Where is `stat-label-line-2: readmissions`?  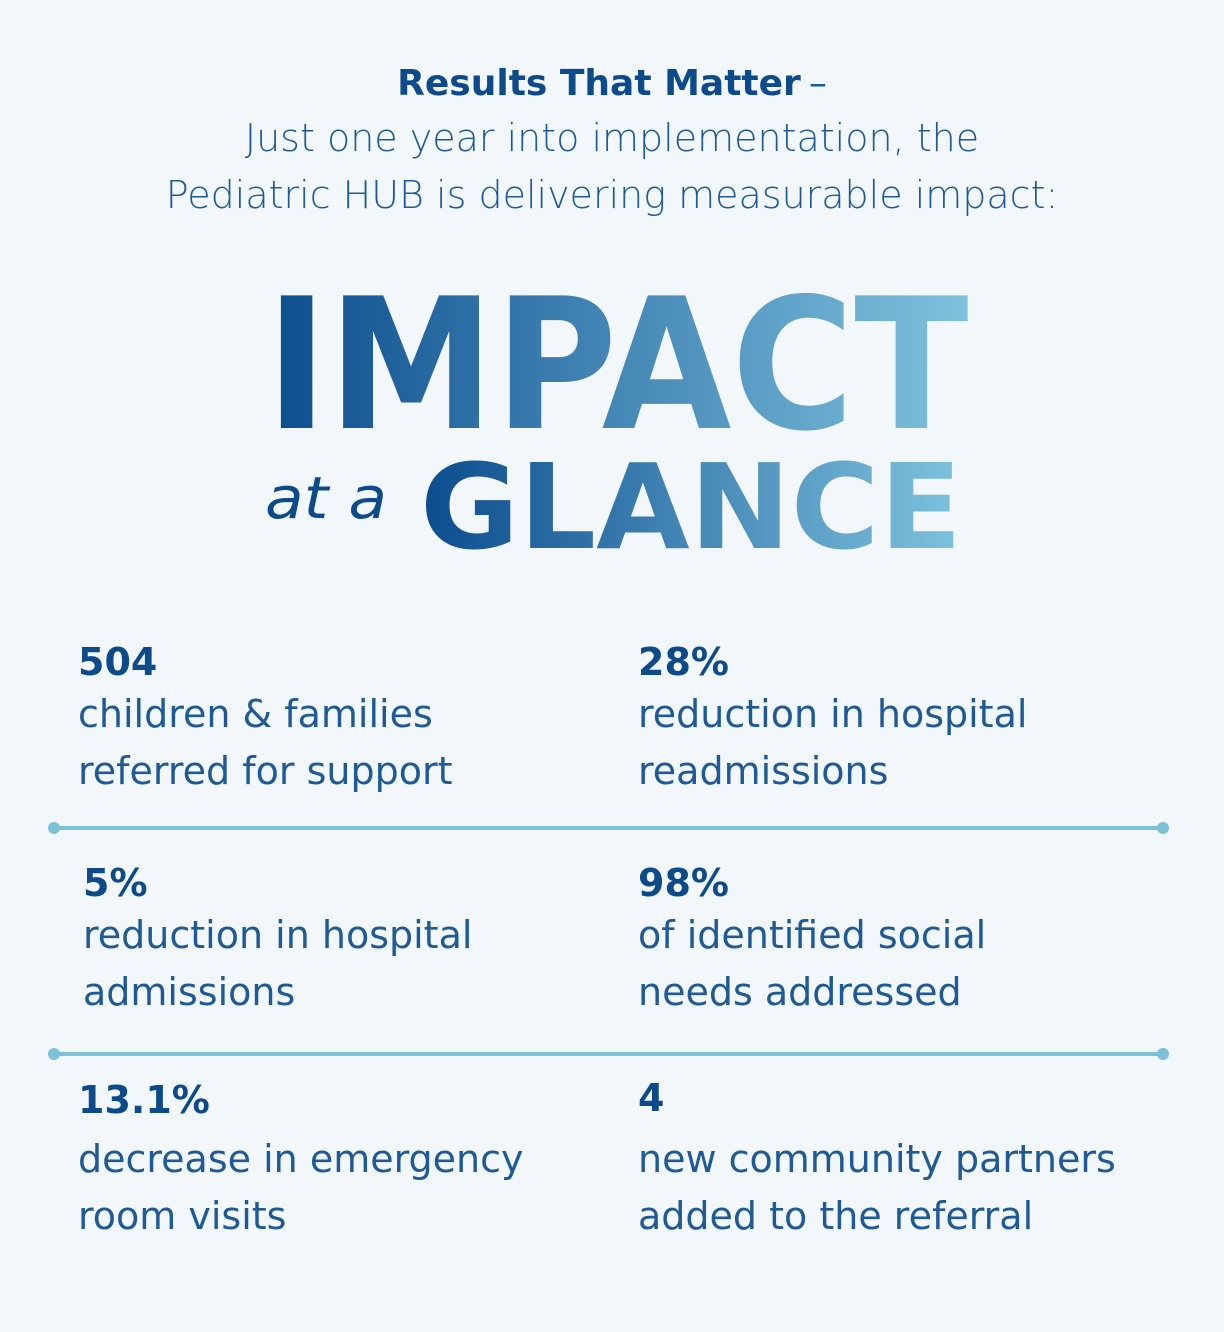
stat-label-line-2: readmissions is located at coordinates (763, 771).